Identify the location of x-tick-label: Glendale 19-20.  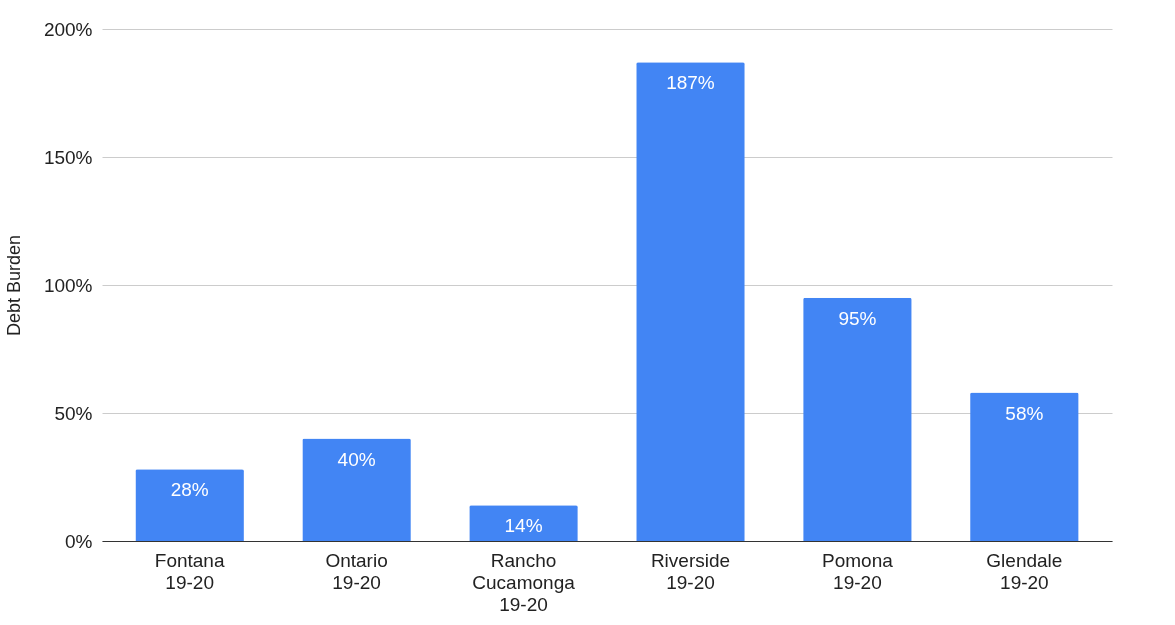
(1024, 571).